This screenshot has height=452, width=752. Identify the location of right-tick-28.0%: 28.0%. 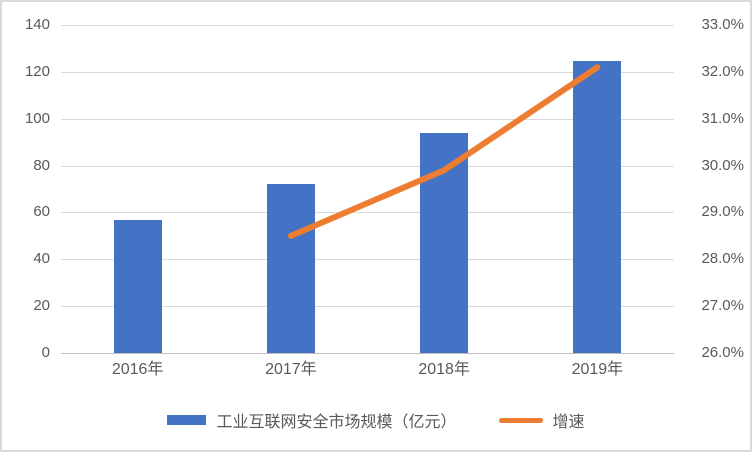
(722, 259).